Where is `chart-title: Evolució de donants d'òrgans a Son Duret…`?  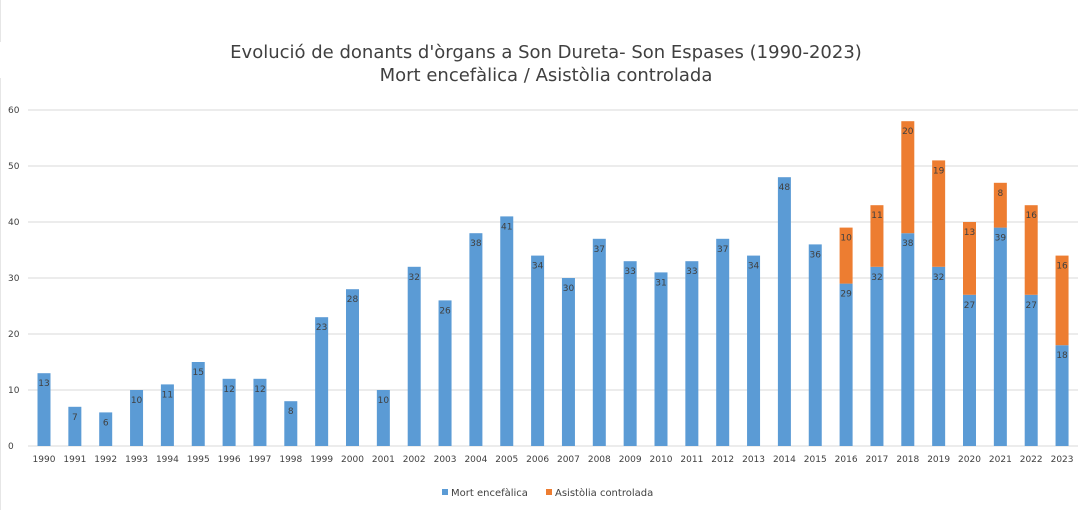 chart-title: Evolució de donants d'òrgans a Son Duret… is located at coordinates (546, 52).